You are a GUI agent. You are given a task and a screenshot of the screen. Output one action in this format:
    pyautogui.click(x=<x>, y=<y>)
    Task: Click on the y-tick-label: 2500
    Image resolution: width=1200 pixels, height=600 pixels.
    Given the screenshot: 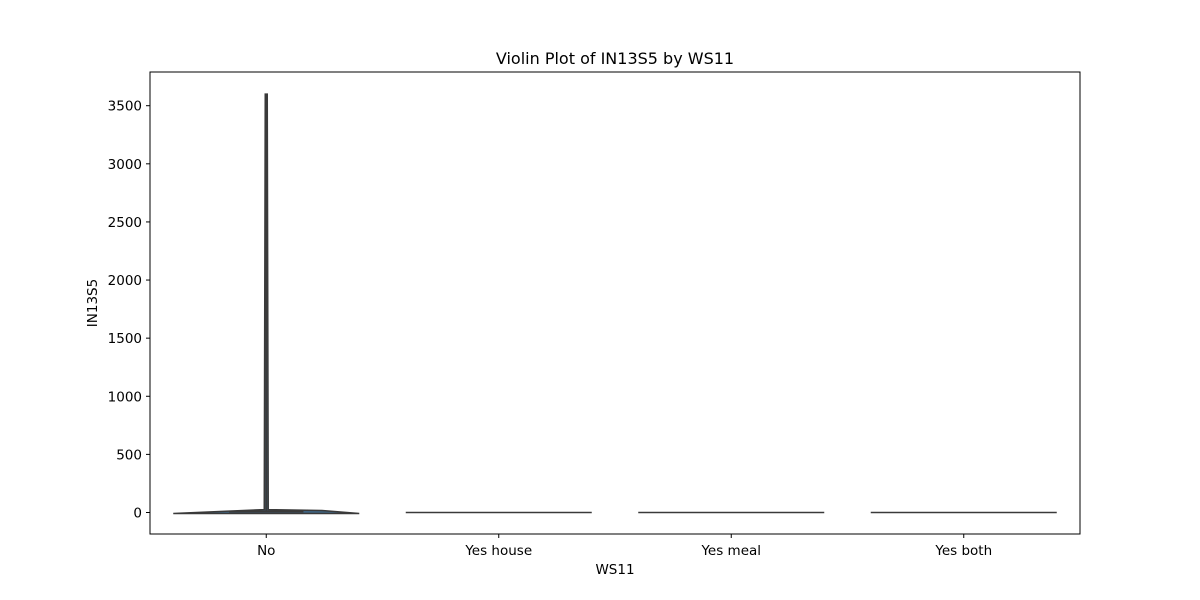 What is the action you would take?
    pyautogui.click(x=125, y=223)
    